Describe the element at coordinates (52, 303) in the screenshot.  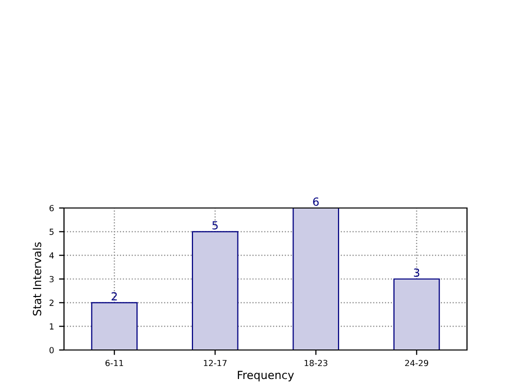
I see `y-tick-label: 2` at that location.